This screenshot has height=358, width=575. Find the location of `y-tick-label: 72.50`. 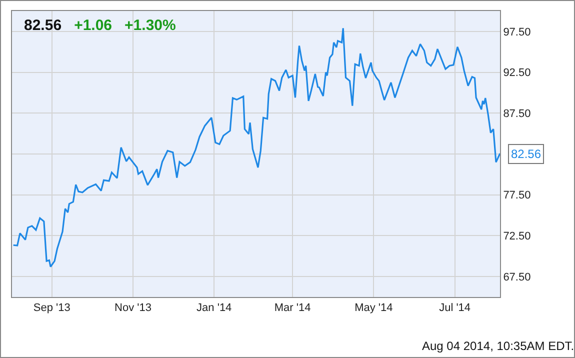

y-tick-label: 72.50 is located at coordinates (517, 236).